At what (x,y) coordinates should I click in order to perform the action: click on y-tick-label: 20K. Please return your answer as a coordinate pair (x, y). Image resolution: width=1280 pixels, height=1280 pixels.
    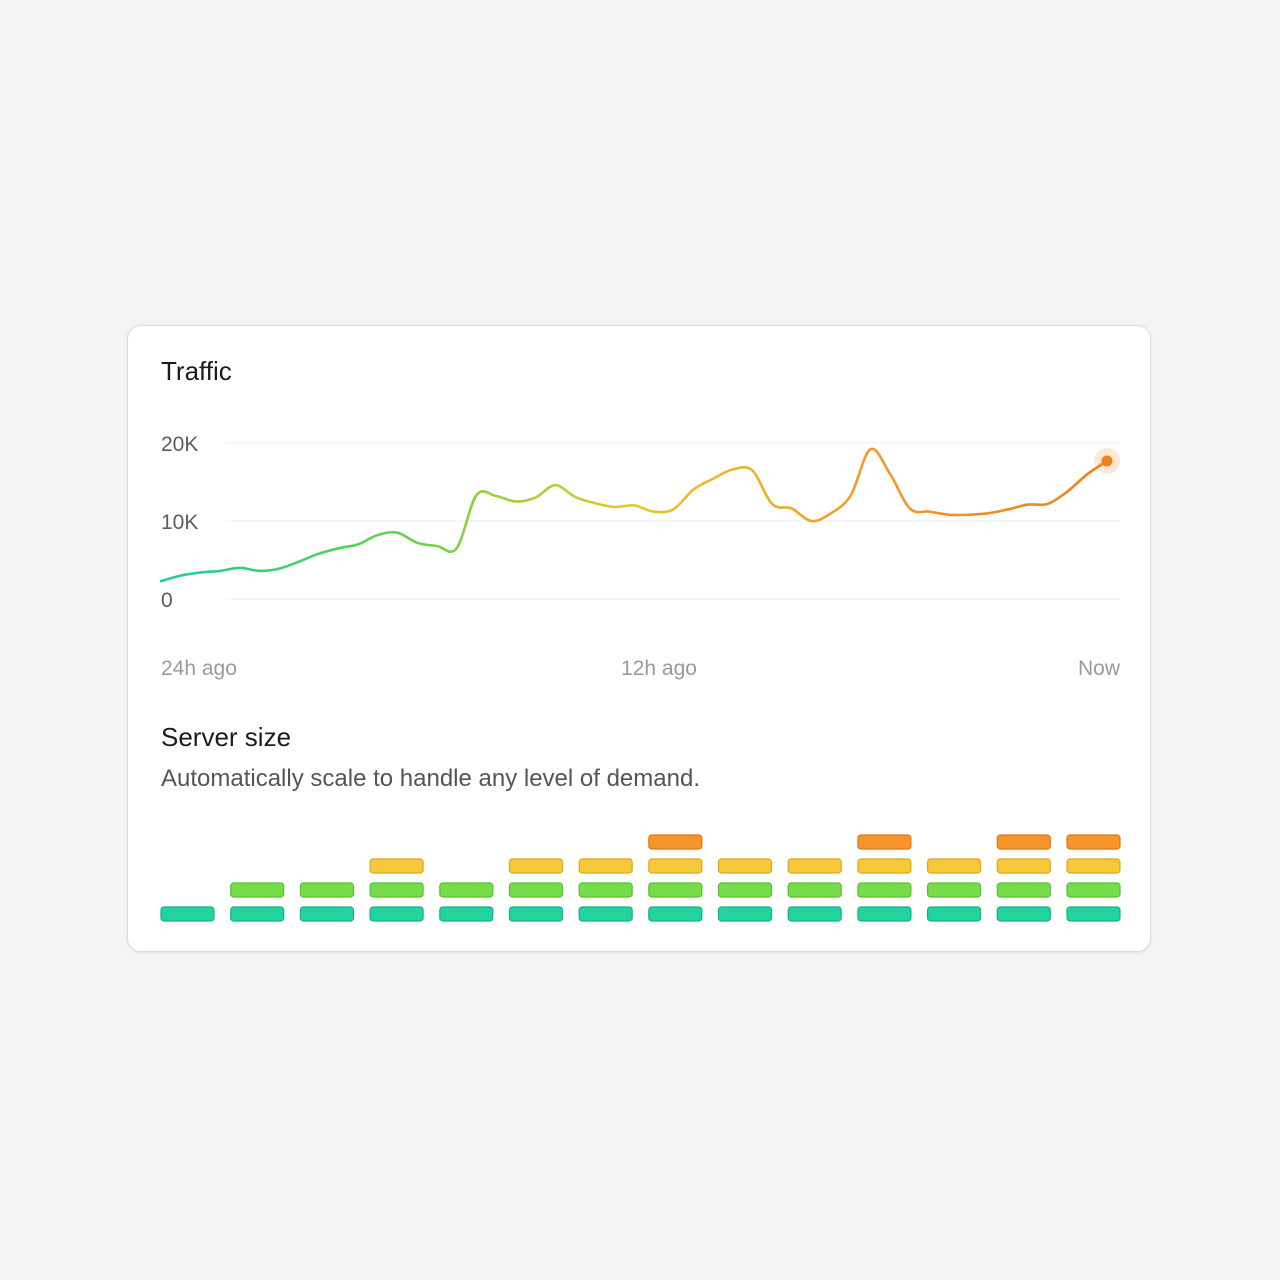
    Looking at the image, I should click on (179, 444).